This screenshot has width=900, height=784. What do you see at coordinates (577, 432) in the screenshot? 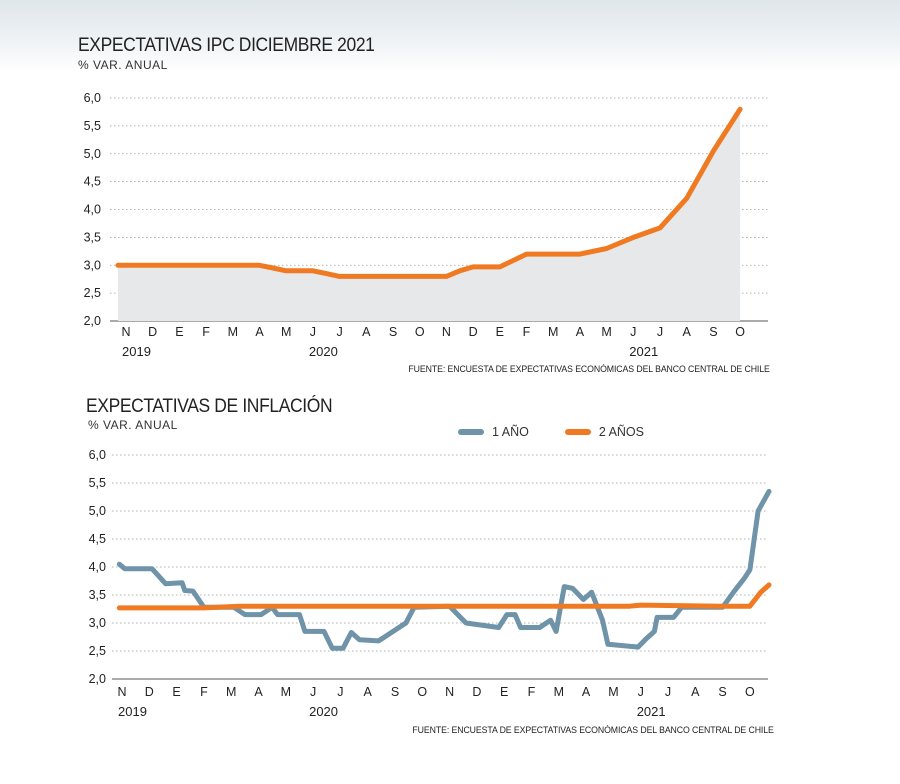
I see `legend-swatch-2-anos` at bounding box center [577, 432].